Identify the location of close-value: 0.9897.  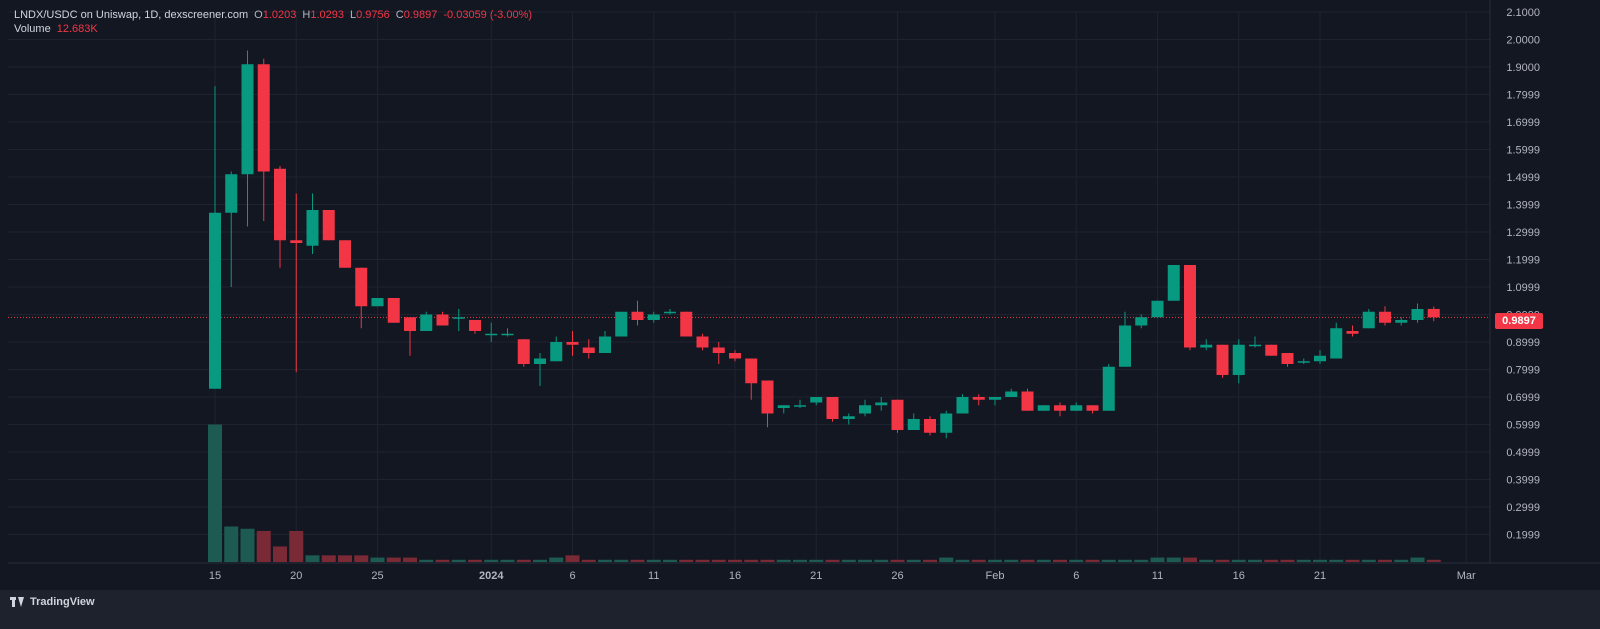
(420, 15).